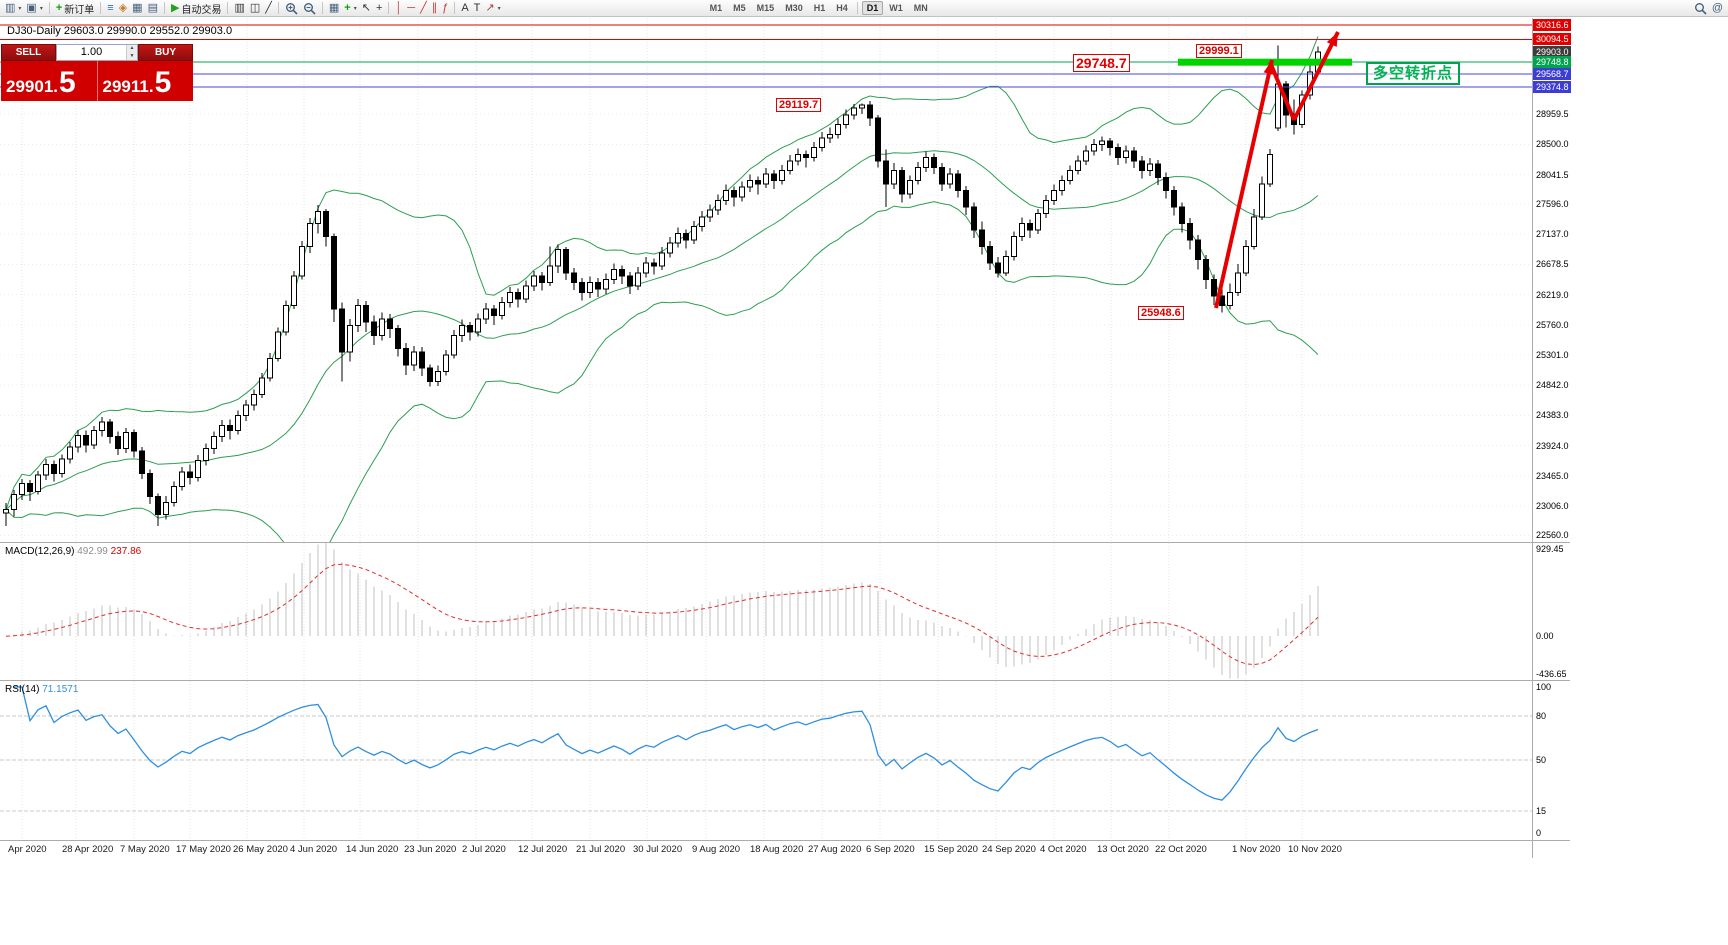 Image resolution: width=1728 pixels, height=945 pixels. Describe the element at coordinates (67, 82) in the screenshot. I see `bid-price-big-digit: 5` at that location.